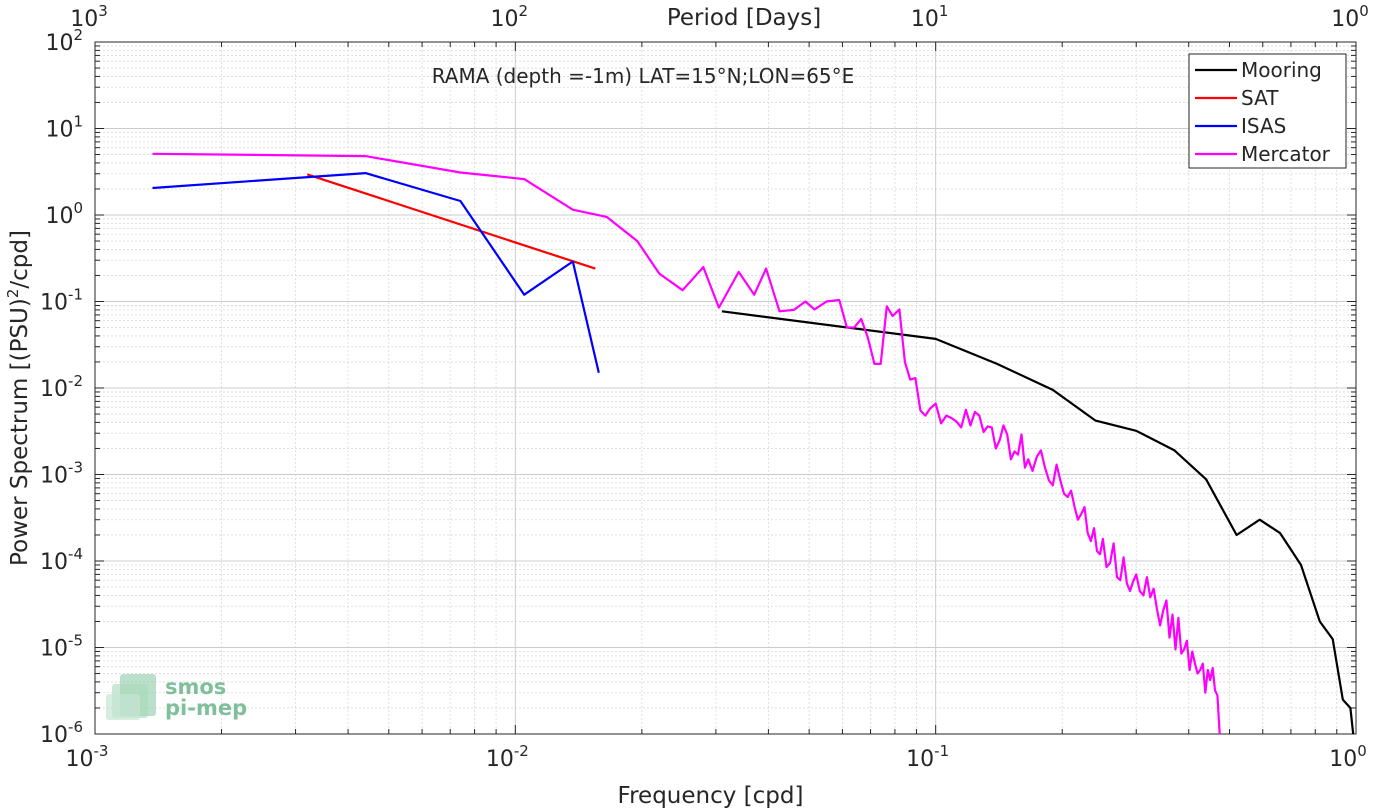 Image resolution: width=1377 pixels, height=809 pixels. What do you see at coordinates (13, 294) in the screenshot?
I see `y-axis-title-sup: 2` at bounding box center [13, 294].